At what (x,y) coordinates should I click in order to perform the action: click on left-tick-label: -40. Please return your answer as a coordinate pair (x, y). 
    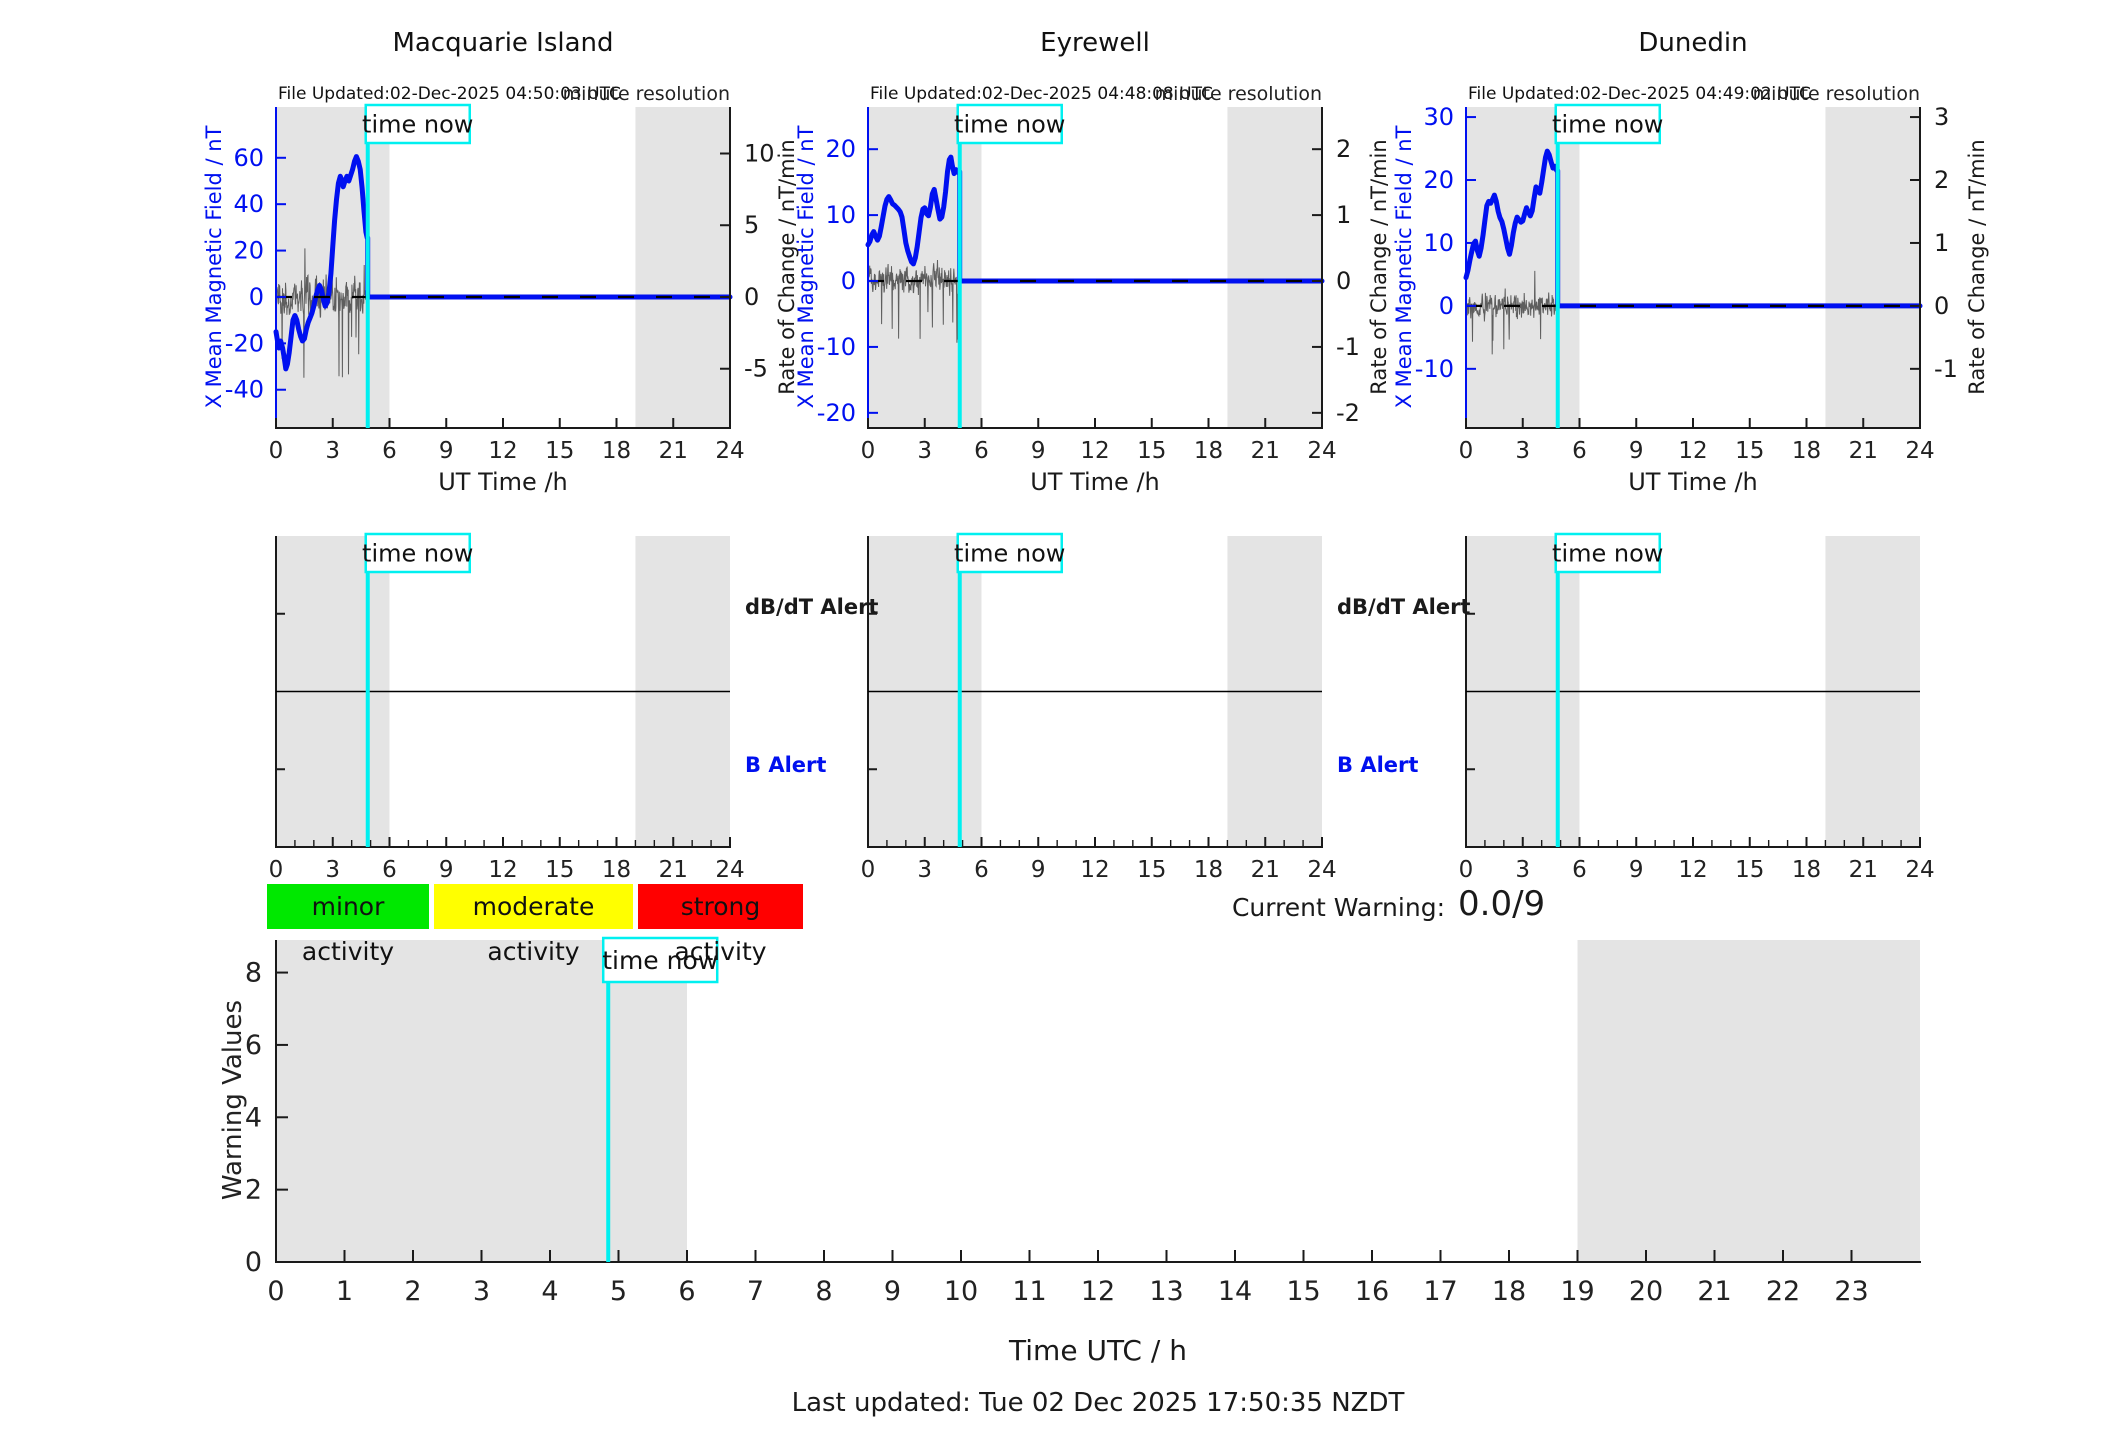
    Looking at the image, I should click on (244, 390).